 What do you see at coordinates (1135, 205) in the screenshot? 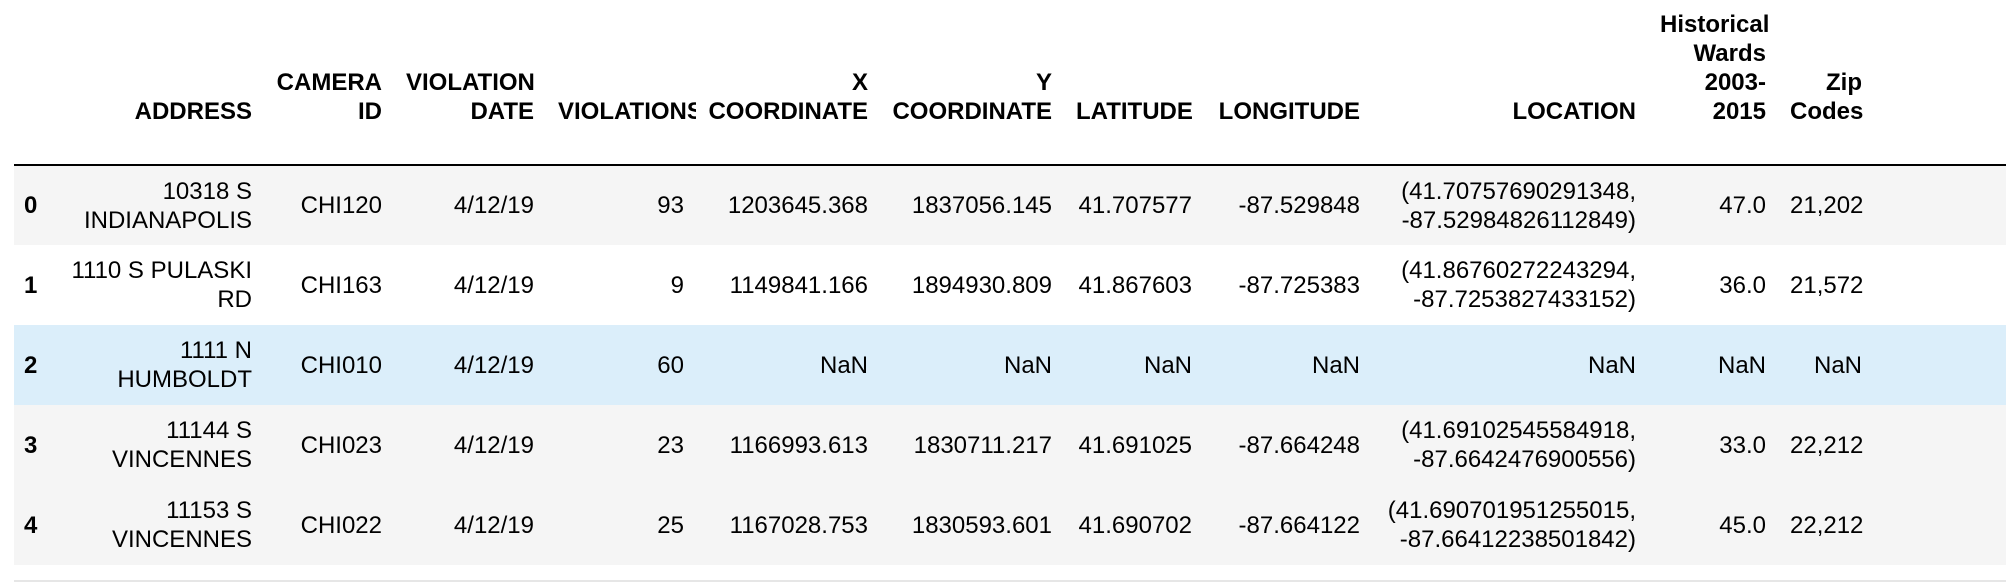
I see `cell-latitude: 41.707577` at bounding box center [1135, 205].